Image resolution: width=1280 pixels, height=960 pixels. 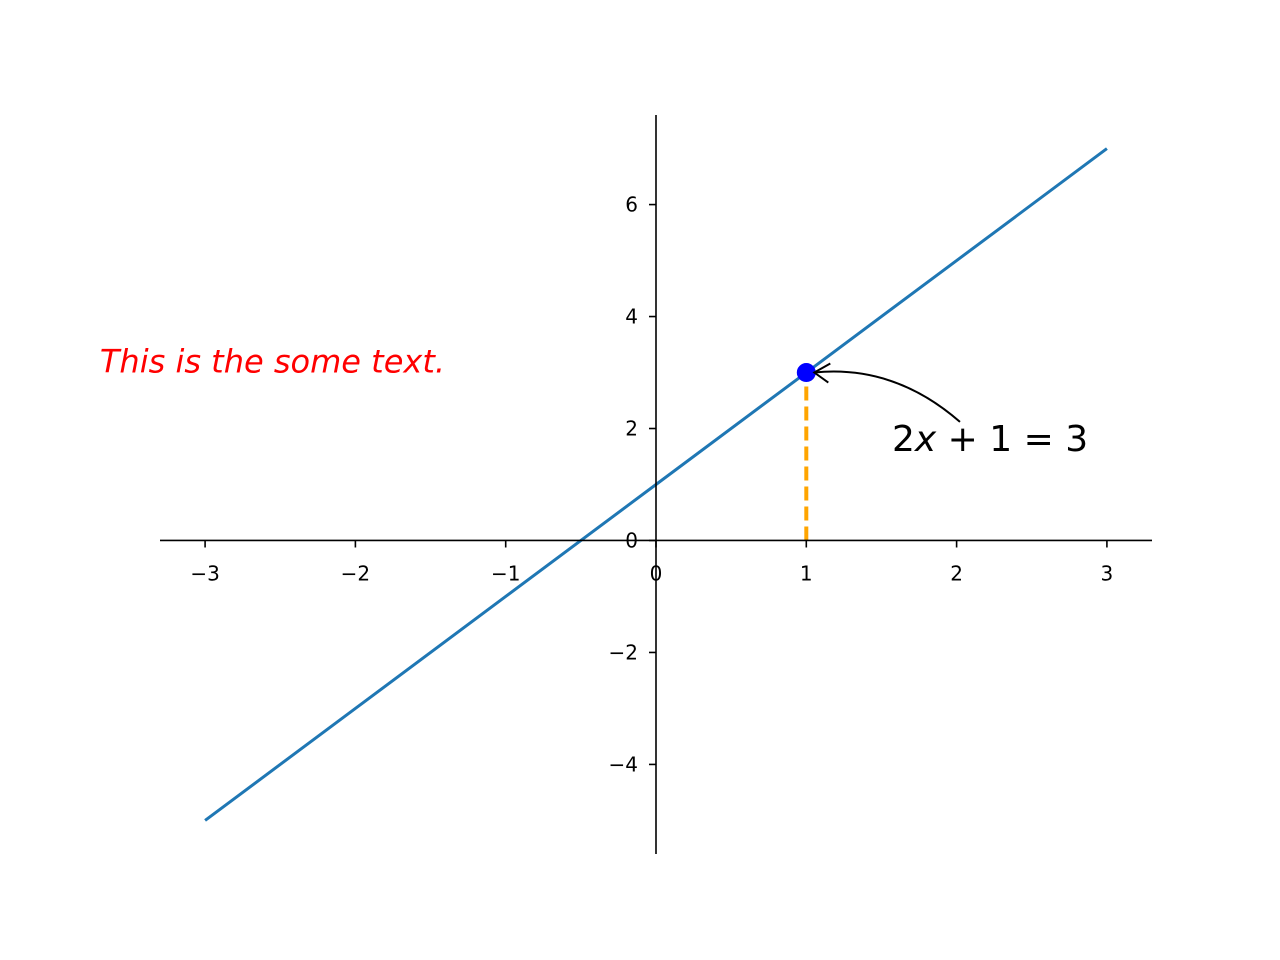 I want to click on annotation-layer: 2x + 1 = 3 This is the some text., so click(x=594, y=401).